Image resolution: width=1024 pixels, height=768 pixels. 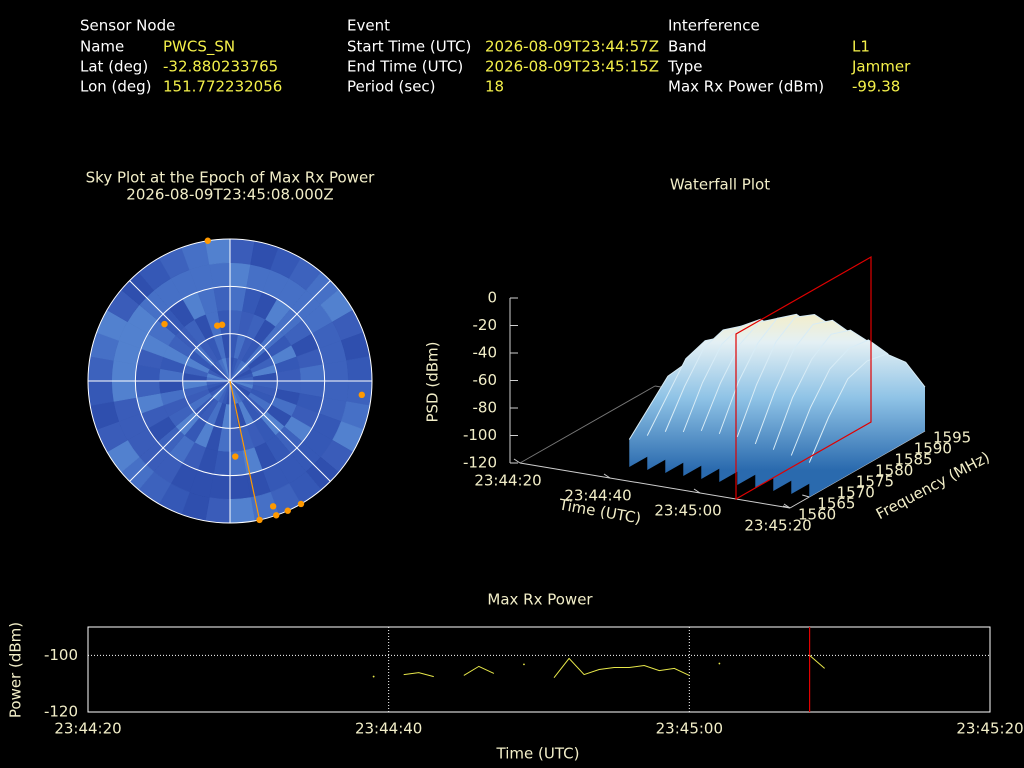 What do you see at coordinates (245, 450) in the screenshot?
I see `bearing-line` at bounding box center [245, 450].